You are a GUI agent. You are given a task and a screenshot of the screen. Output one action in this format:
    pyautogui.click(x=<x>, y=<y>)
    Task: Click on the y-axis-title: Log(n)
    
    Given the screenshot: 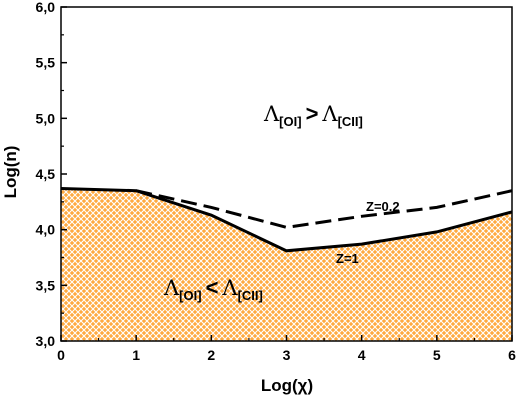 What is the action you would take?
    pyautogui.click(x=10, y=172)
    